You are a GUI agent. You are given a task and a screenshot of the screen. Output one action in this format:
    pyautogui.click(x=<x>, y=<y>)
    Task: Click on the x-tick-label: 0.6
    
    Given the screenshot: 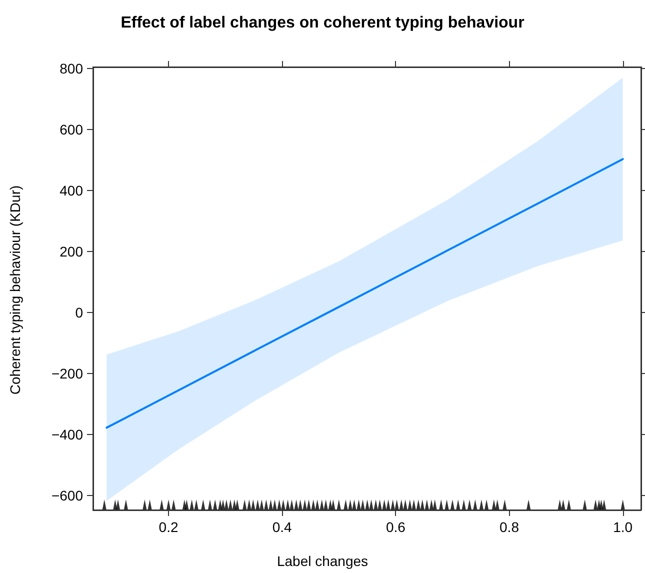 What is the action you would take?
    pyautogui.click(x=396, y=527)
    